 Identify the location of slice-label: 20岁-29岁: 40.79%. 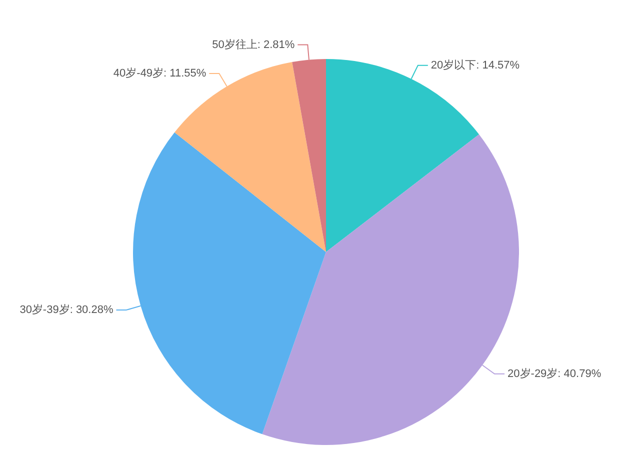
(555, 374).